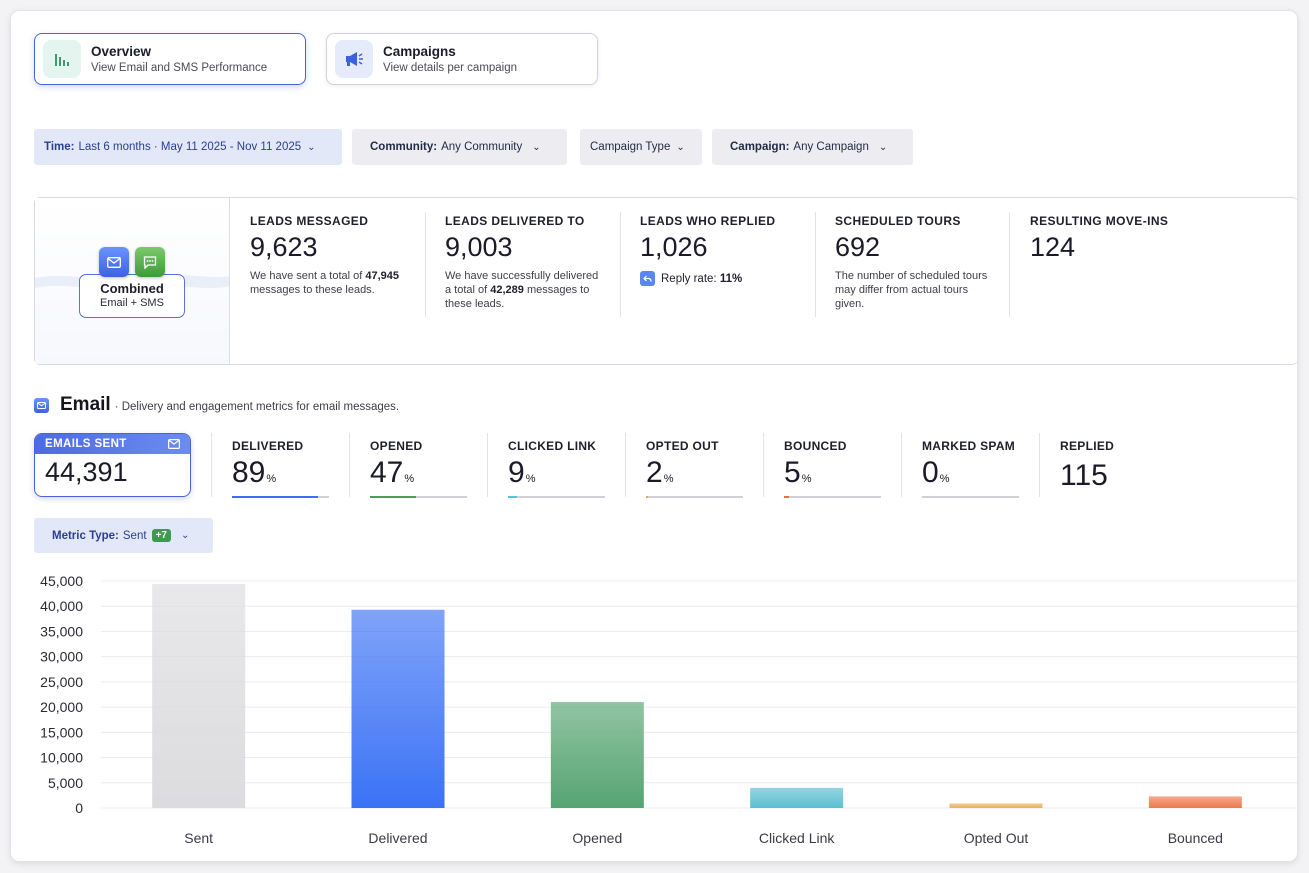 Image resolution: width=1309 pixels, height=873 pixels. Describe the element at coordinates (1084, 475) in the screenshot. I see `metric-value: 115` at that location.